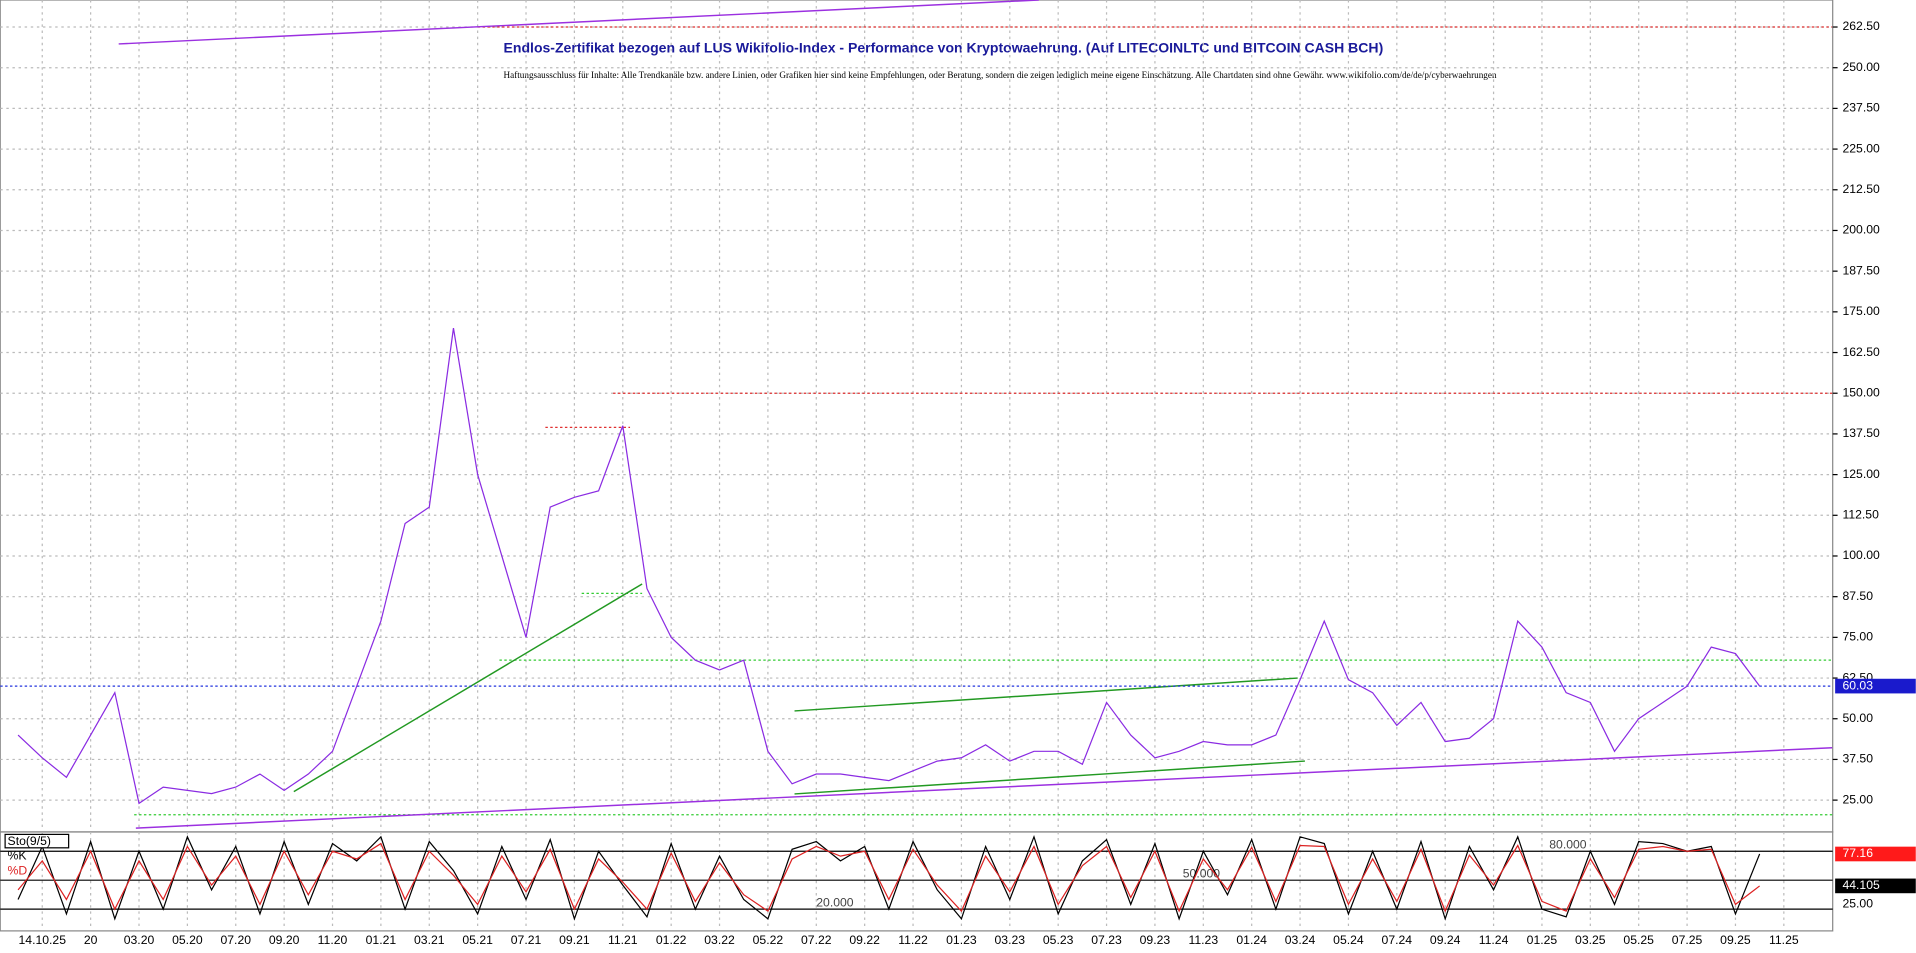 The height and width of the screenshot is (953, 1916). Describe the element at coordinates (768, 940) in the screenshot. I see `x-tick-label: 05.22` at that location.